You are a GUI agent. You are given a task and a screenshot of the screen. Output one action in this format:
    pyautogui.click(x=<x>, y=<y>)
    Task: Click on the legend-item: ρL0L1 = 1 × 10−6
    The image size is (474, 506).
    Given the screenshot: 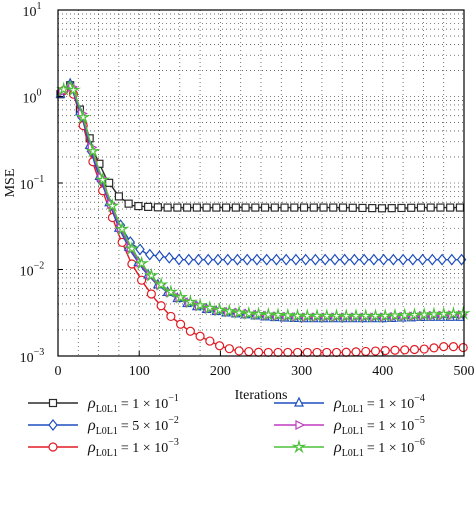 What is the action you would take?
    pyautogui.click(x=349, y=448)
    